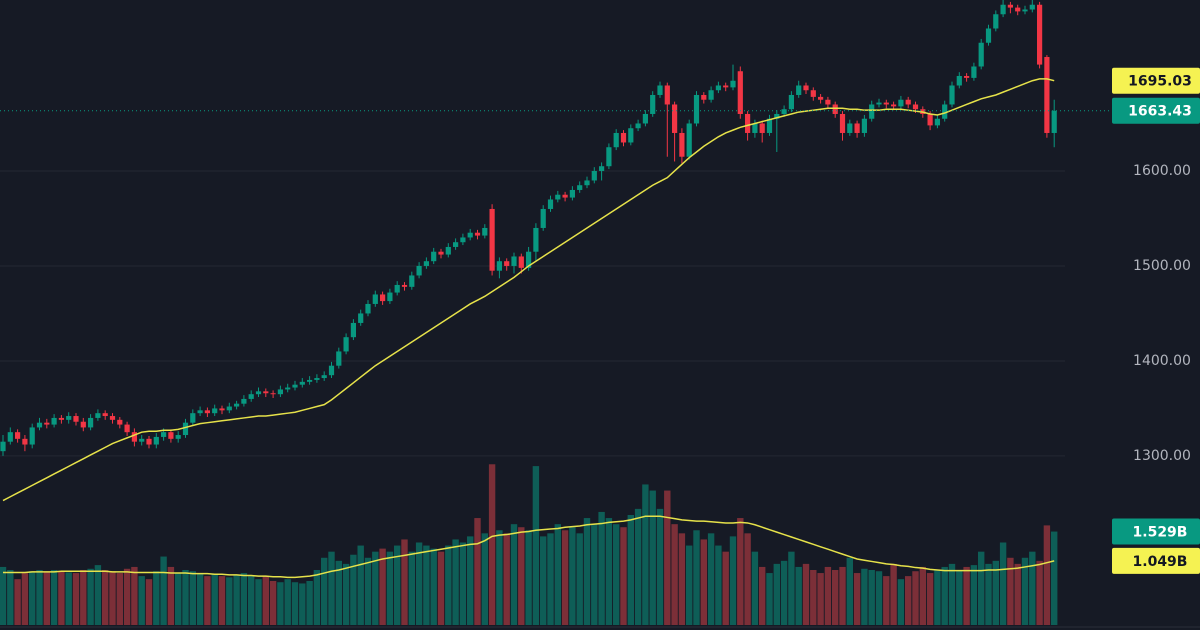 Image resolution: width=1200 pixels, height=630 pixels. Describe the element at coordinates (529, 547) in the screenshot. I see `volume-ma-line` at that location.